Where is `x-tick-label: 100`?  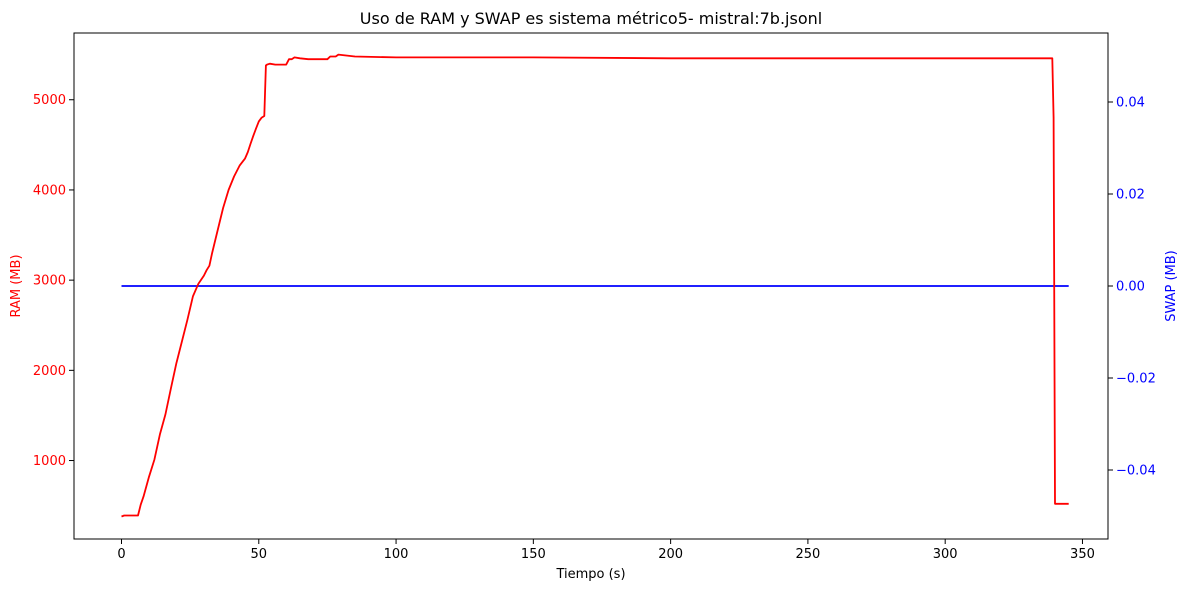 x-tick-label: 100 is located at coordinates (396, 554).